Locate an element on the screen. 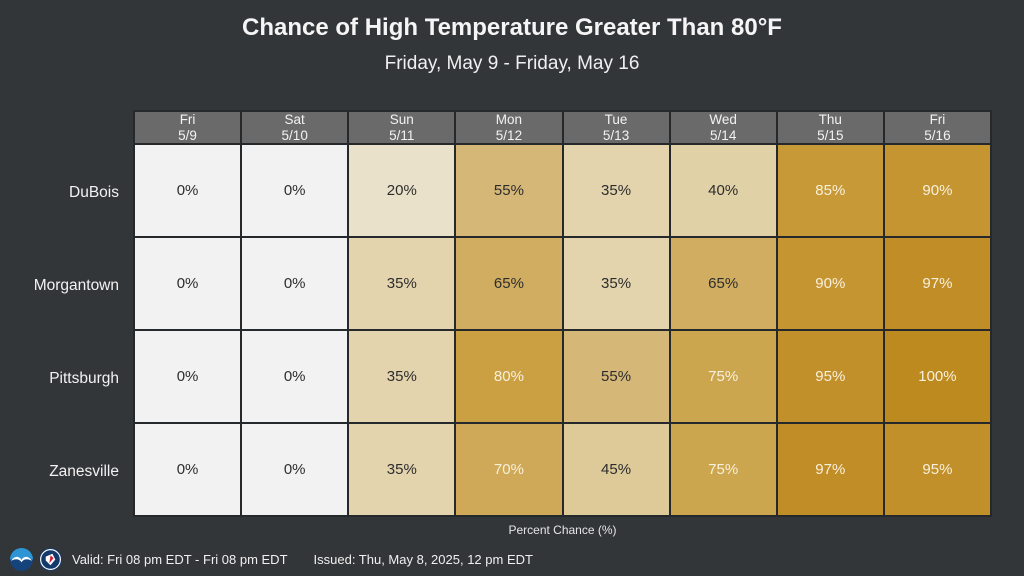 The width and height of the screenshot is (1024, 576). forecast-cell: 80% is located at coordinates (509, 376).